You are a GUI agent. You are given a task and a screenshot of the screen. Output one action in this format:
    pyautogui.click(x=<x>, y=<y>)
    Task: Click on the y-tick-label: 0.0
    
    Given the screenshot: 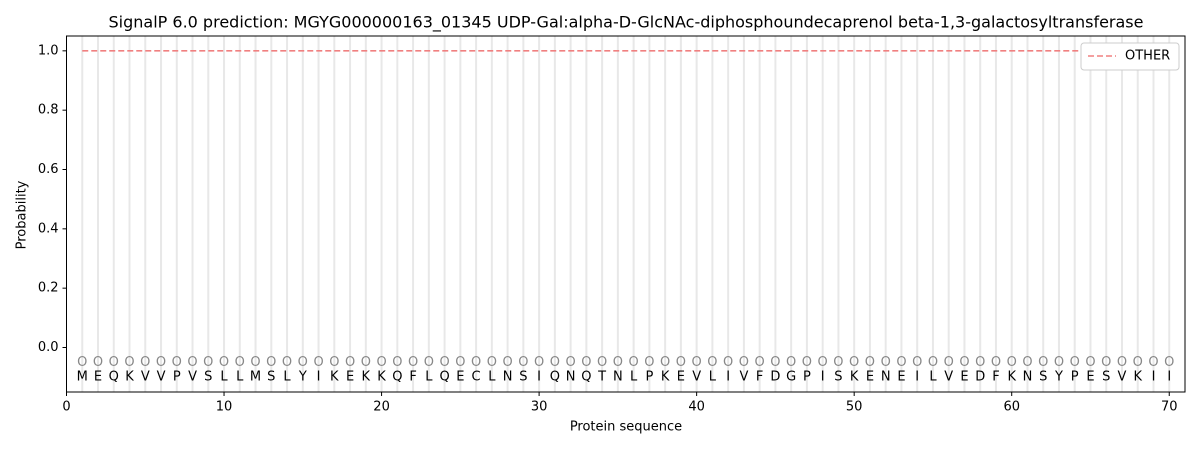 What is the action you would take?
    pyautogui.click(x=48, y=347)
    